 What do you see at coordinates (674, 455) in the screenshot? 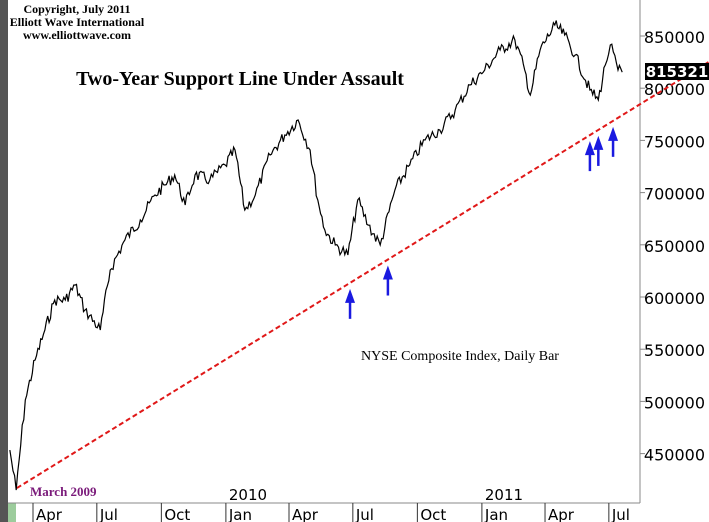
I see `y-tick-label: 450000` at bounding box center [674, 455].